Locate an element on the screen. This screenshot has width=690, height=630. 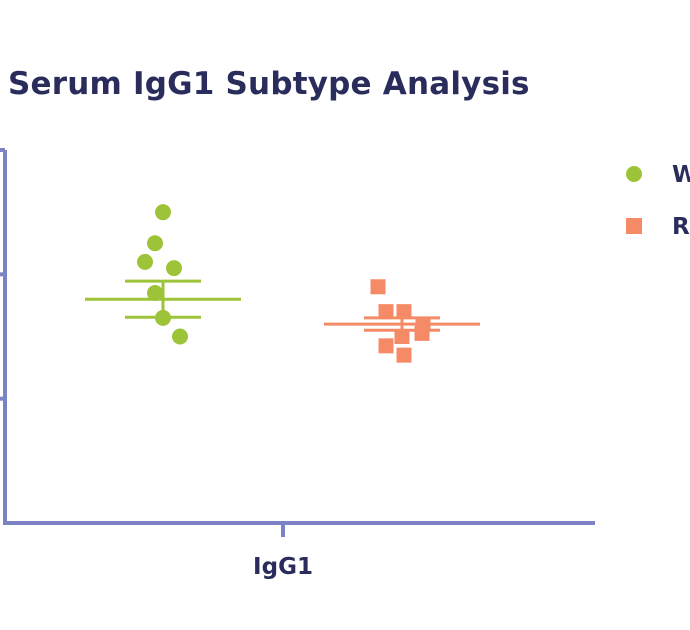
legend-label: W is located at coordinates (681, 175).